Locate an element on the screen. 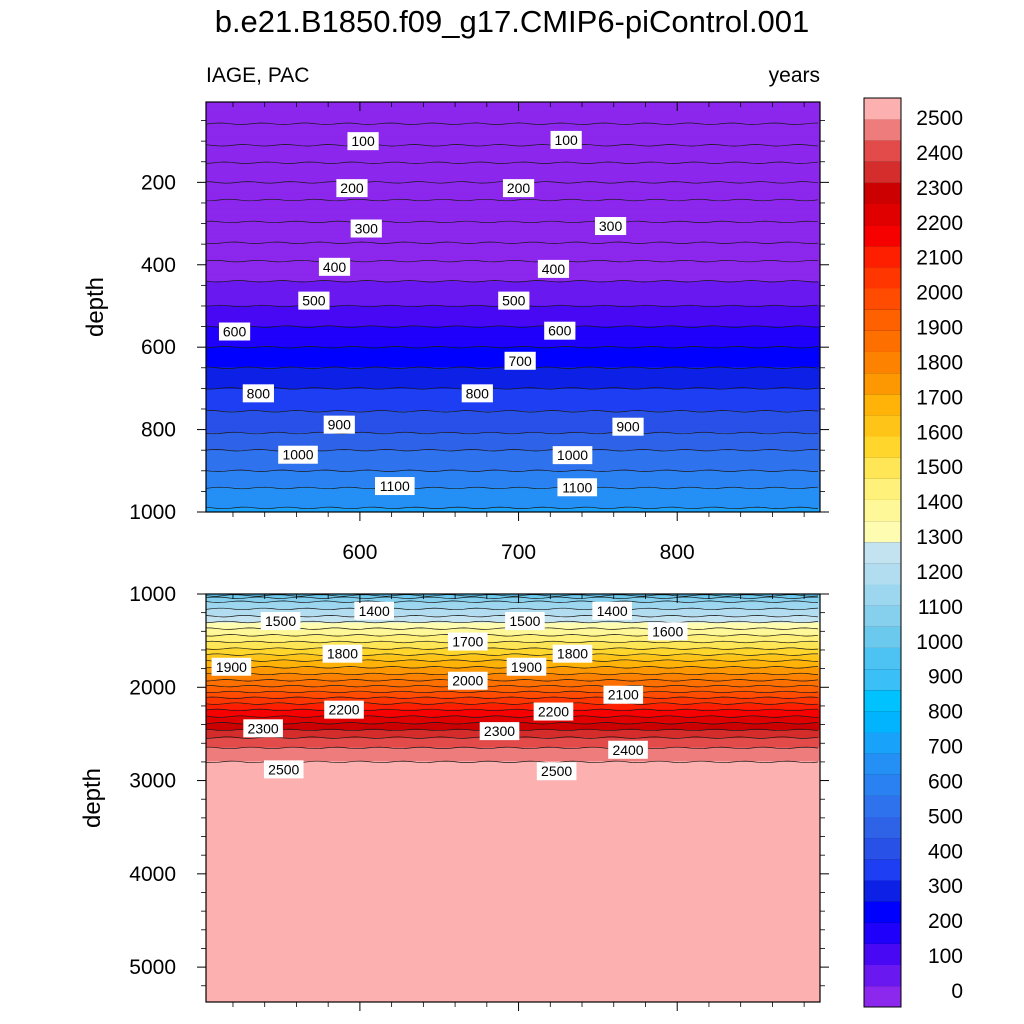 Image resolution: width=1024 pixels, height=1024 pixels. contour-label: 200 is located at coordinates (518, 188).